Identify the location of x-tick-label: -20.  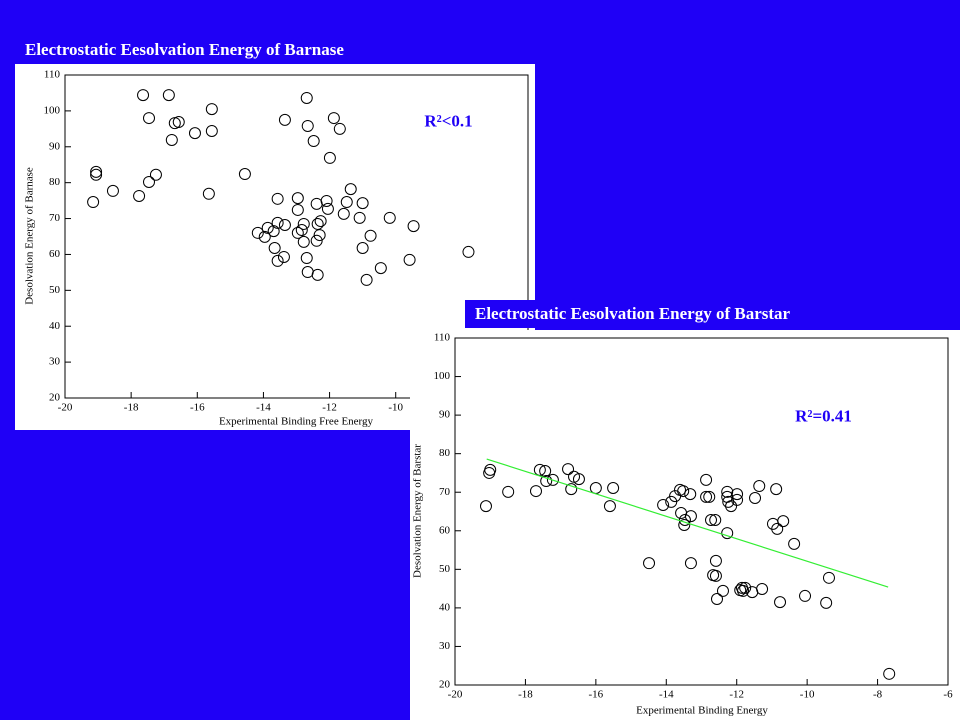
(455, 695).